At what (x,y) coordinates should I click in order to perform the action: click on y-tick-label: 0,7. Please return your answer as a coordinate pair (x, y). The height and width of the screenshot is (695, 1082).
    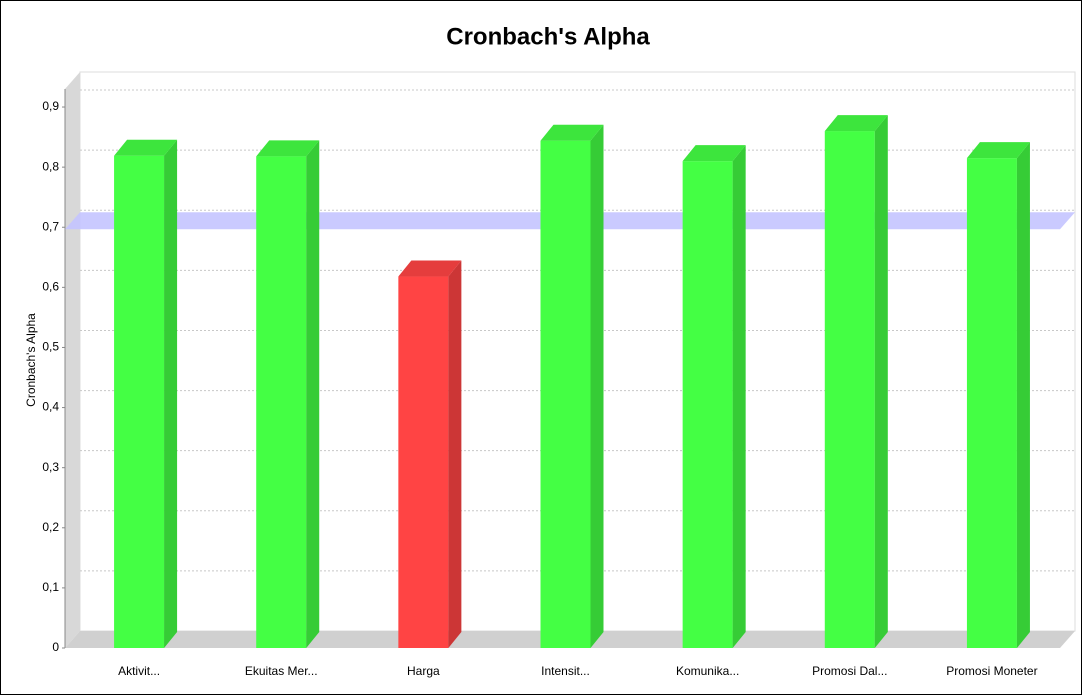
    Looking at the image, I should click on (50, 226).